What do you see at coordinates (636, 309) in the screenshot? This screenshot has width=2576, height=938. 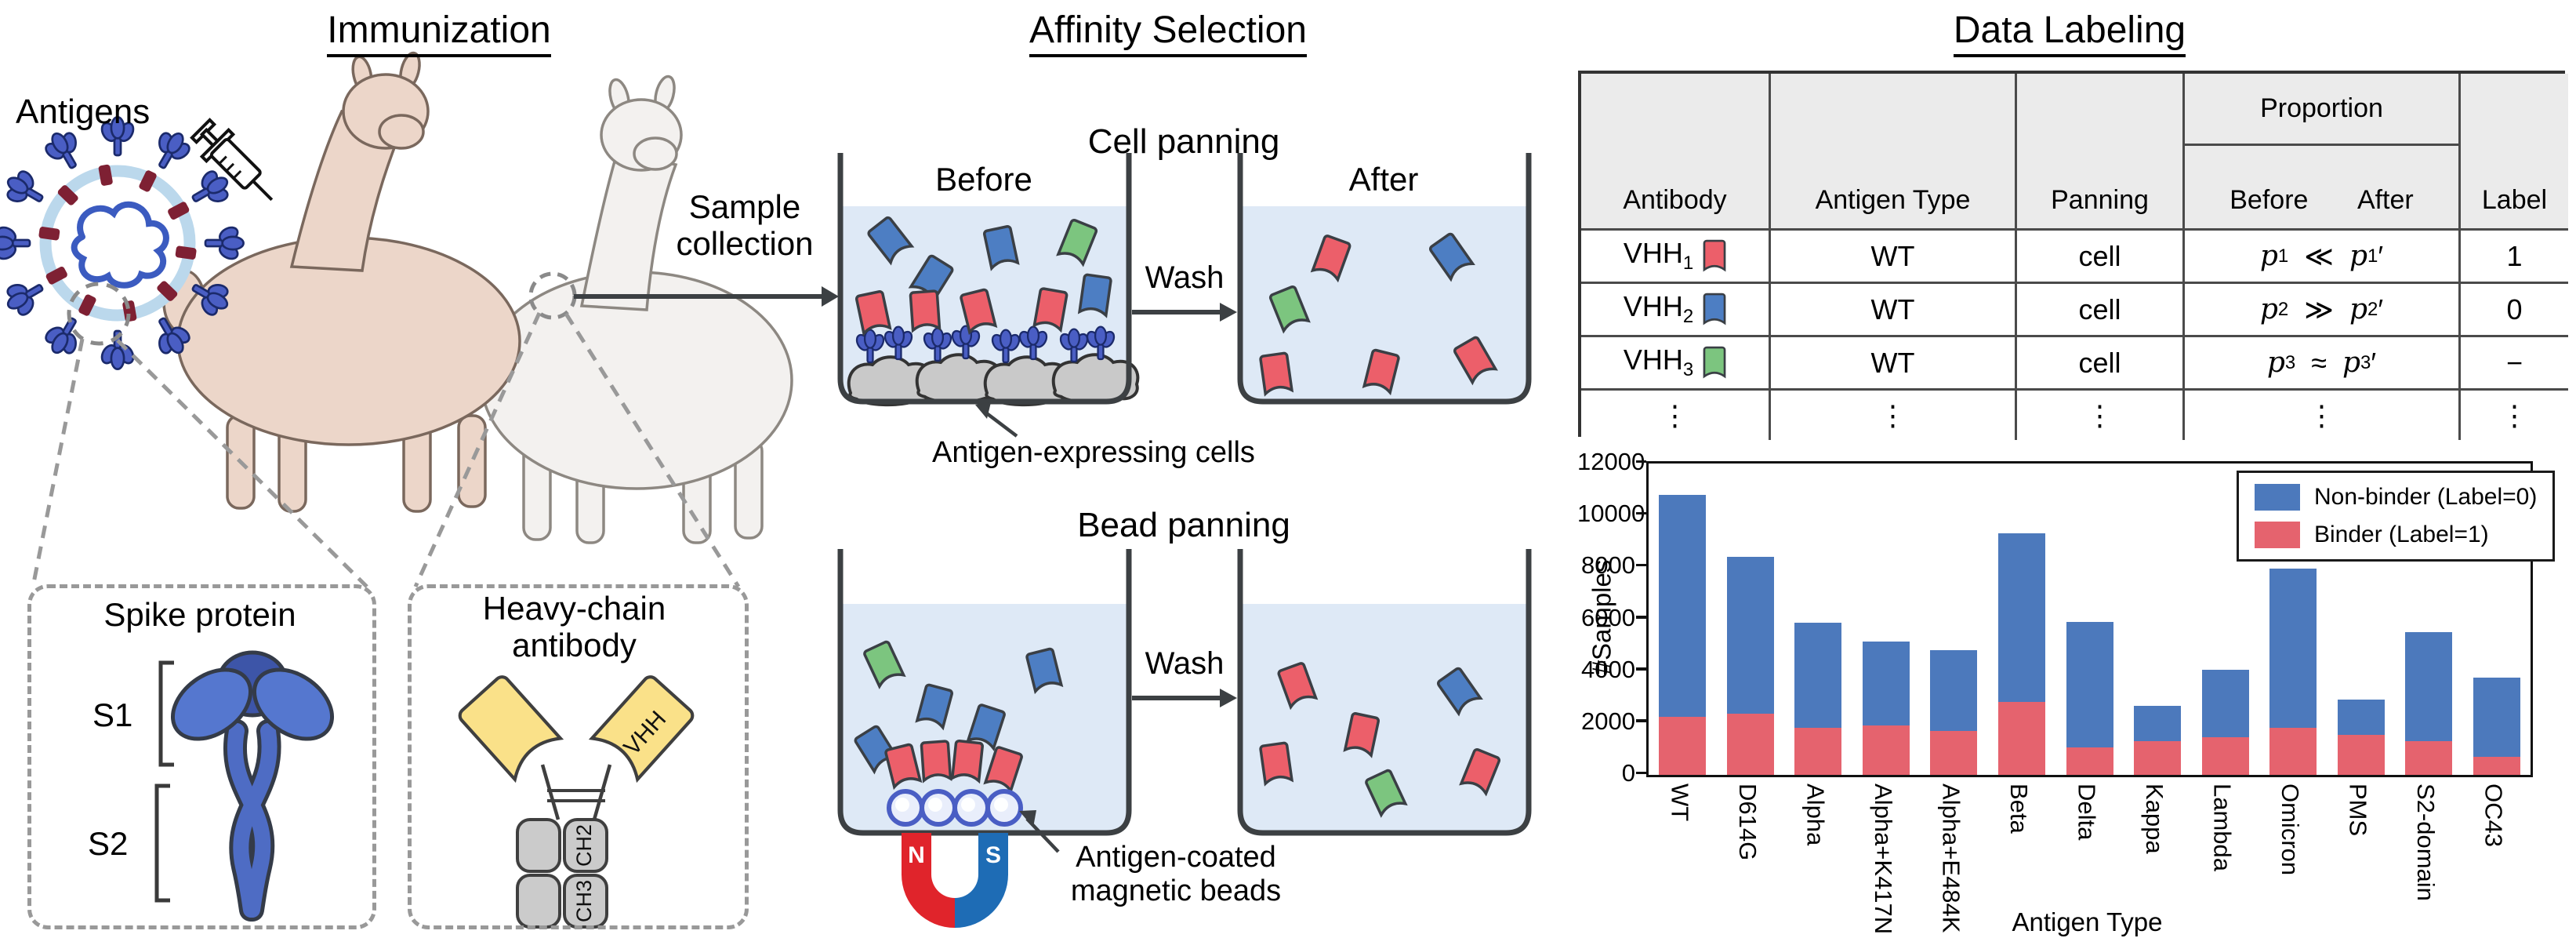 I see `alpaca-white` at bounding box center [636, 309].